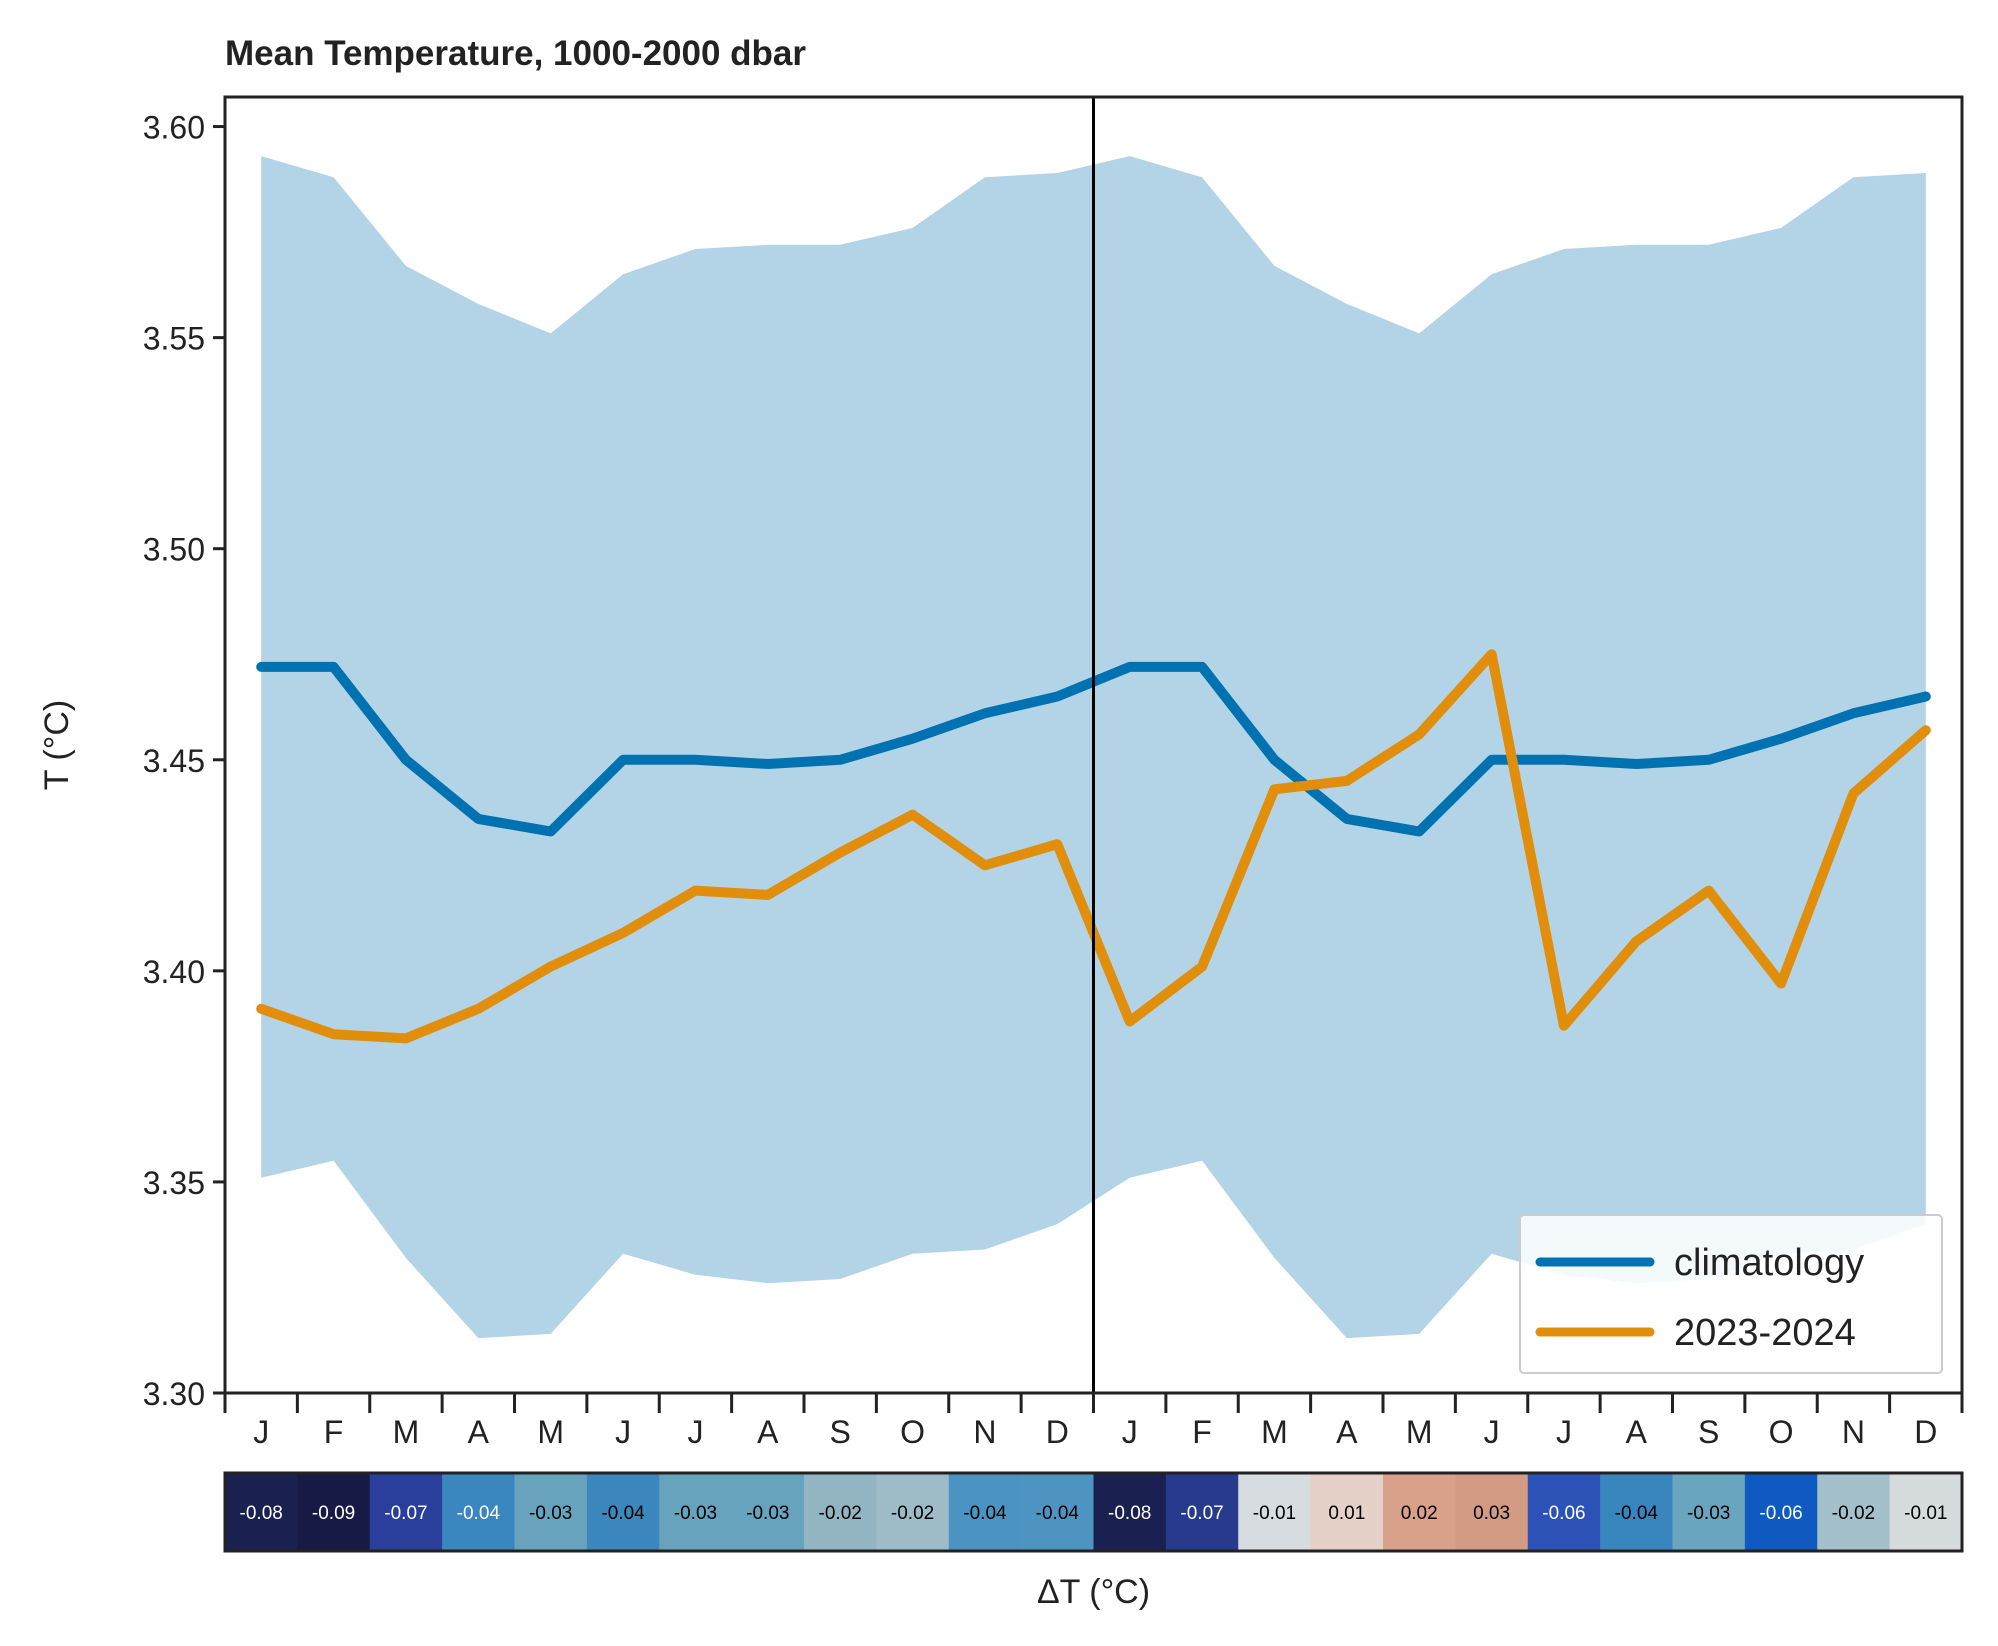 The height and width of the screenshot is (1646, 1998). What do you see at coordinates (1769, 1263) in the screenshot?
I see `legend-label-climatology: climatology` at bounding box center [1769, 1263].